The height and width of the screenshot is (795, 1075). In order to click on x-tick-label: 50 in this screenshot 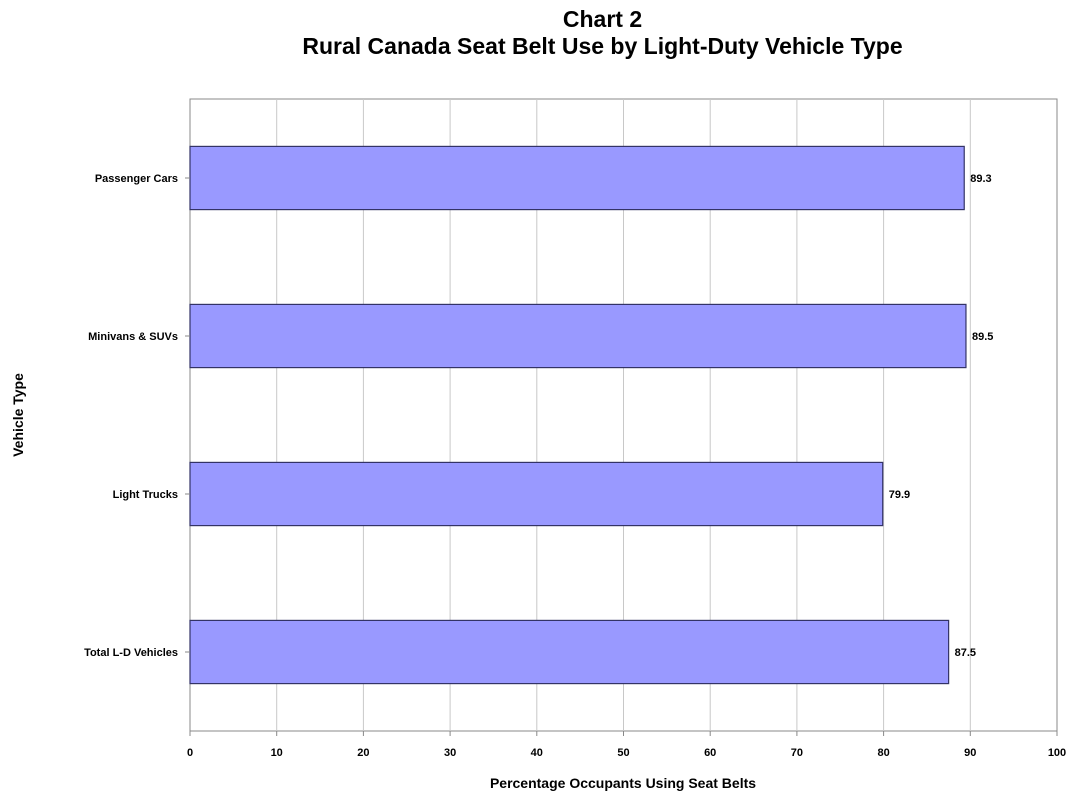, I will do `click(623, 753)`.